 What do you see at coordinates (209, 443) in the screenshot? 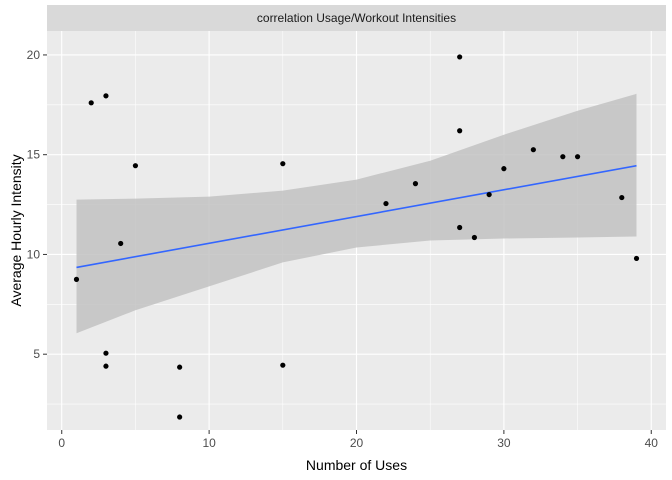
I see `x-tick-label: 10` at bounding box center [209, 443].